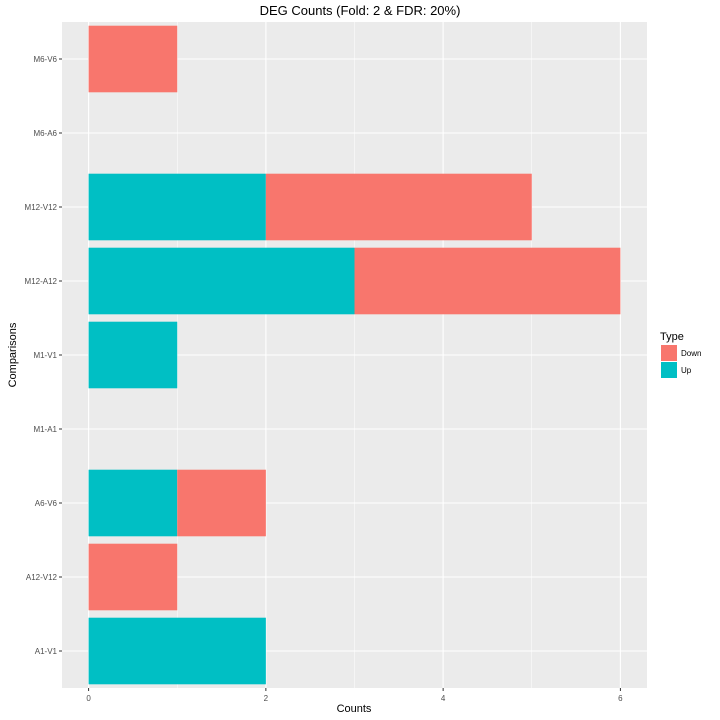  I want to click on bar-down-m6-v6, so click(133, 59).